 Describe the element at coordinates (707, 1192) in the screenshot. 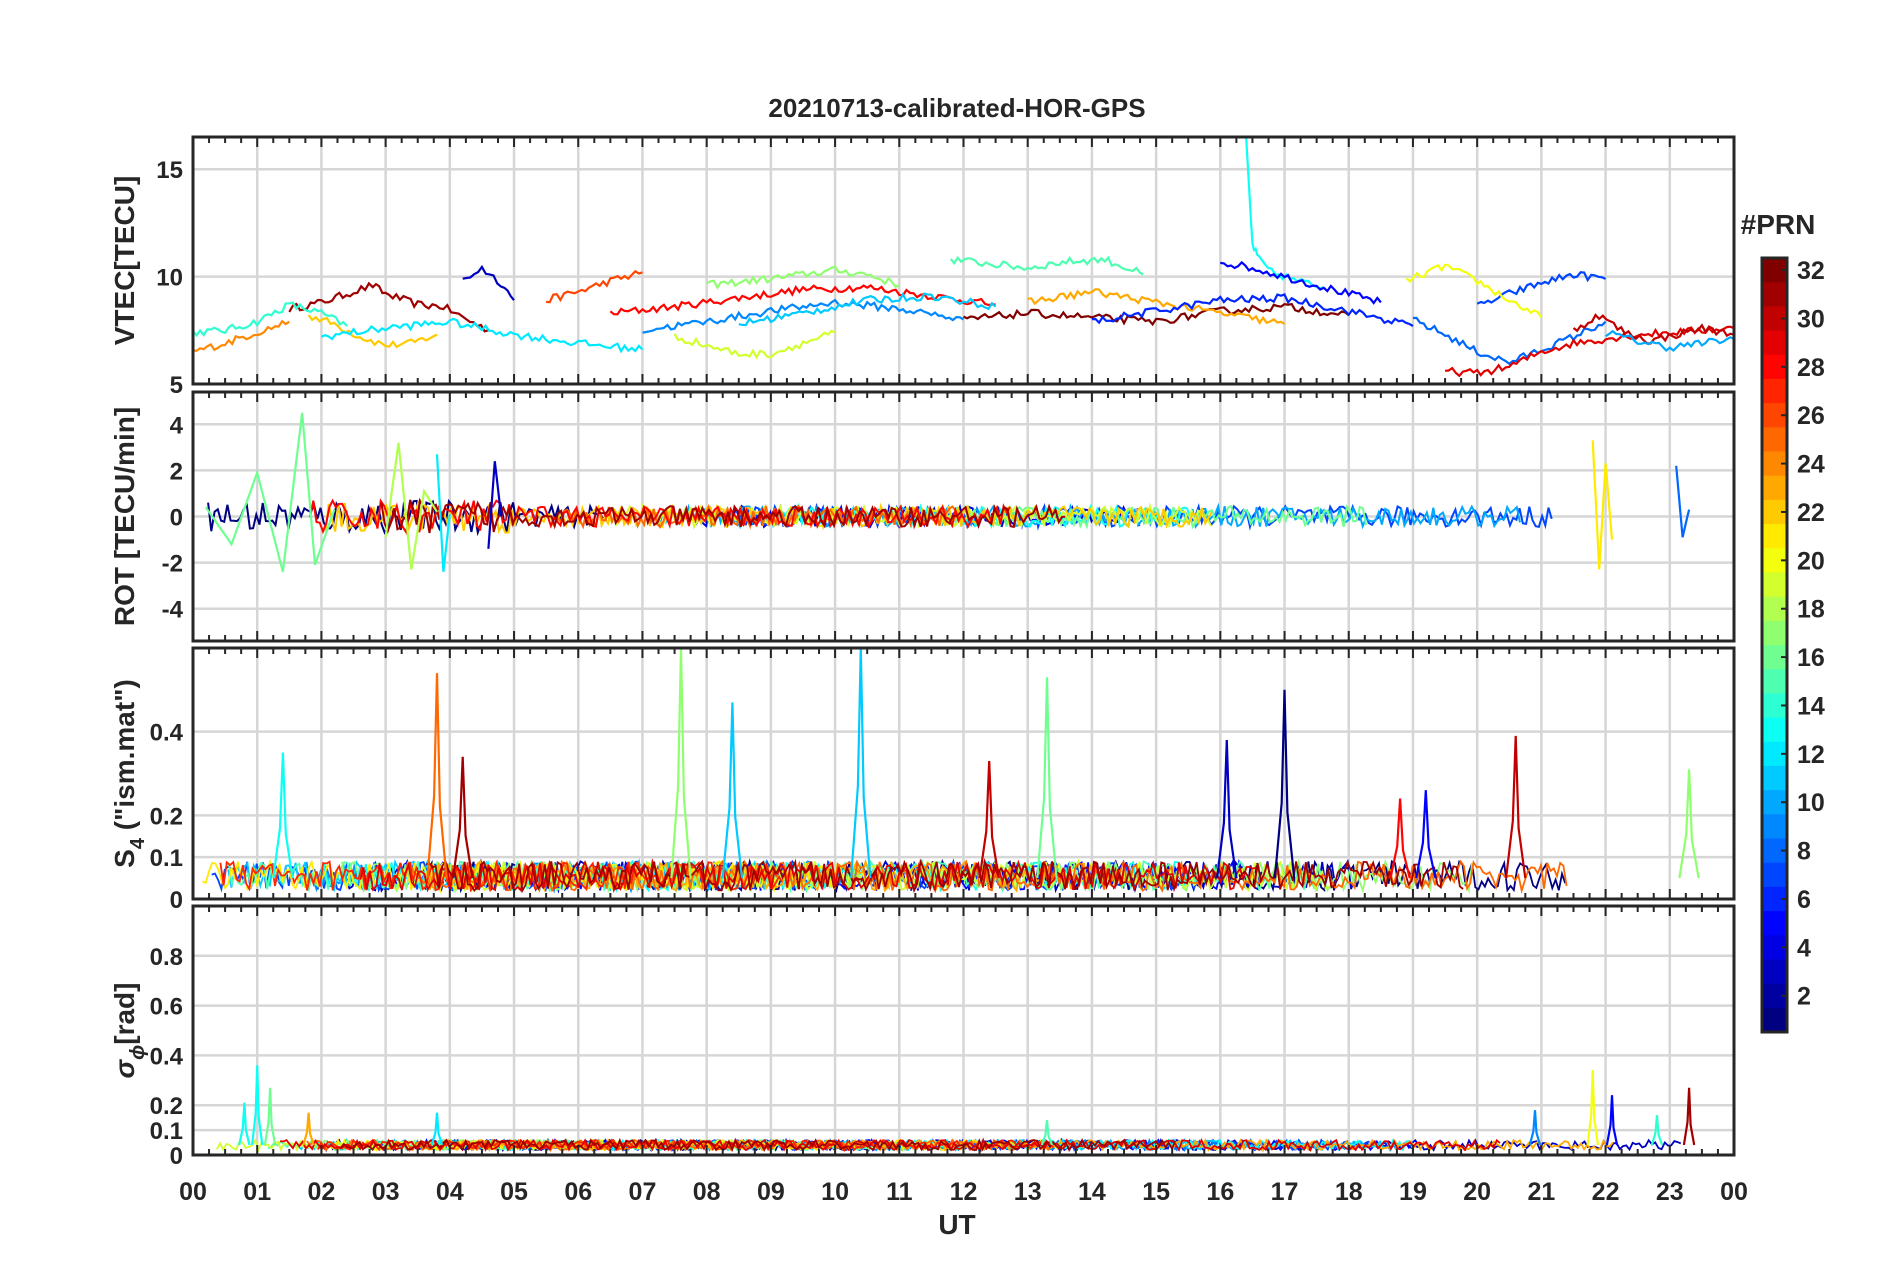

I see `x-tick-label: 08` at that location.